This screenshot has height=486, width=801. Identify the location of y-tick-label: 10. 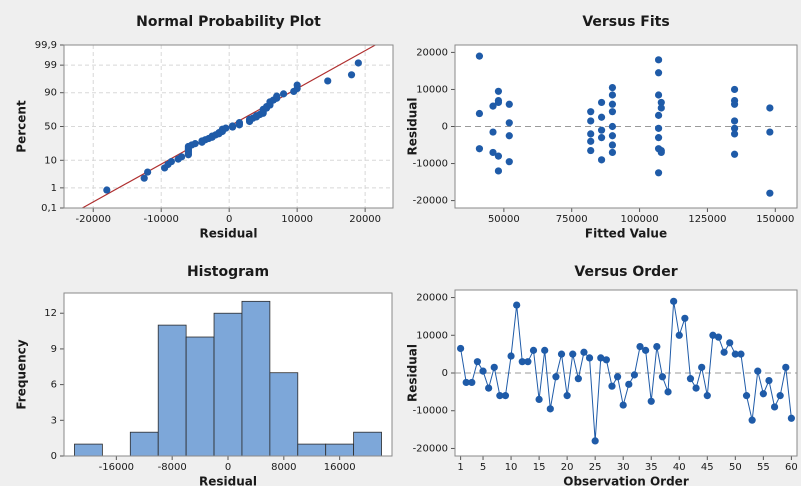
(50, 160).